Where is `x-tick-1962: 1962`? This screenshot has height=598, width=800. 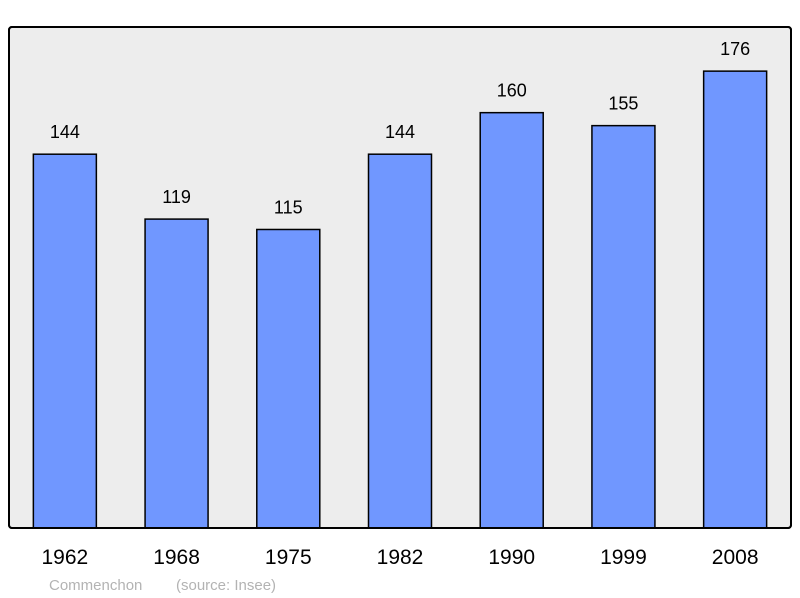
x-tick-1962: 1962 is located at coordinates (64, 557).